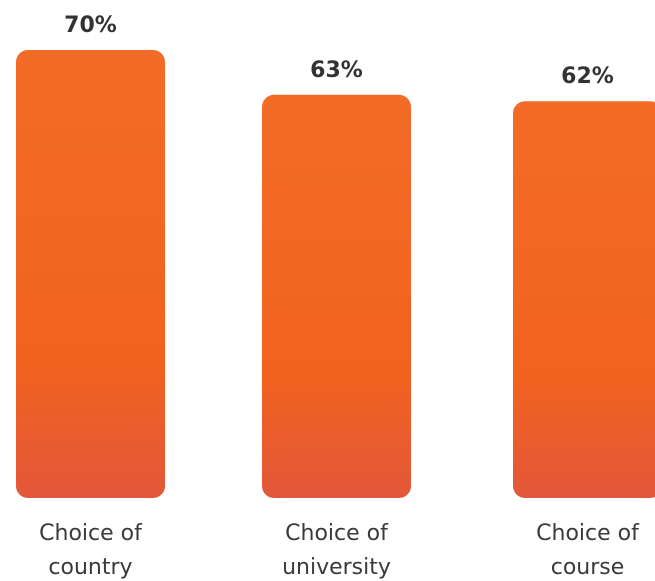 This screenshot has width=655, height=581. What do you see at coordinates (588, 533) in the screenshot?
I see `category-label-2-line-0: Choice of` at bounding box center [588, 533].